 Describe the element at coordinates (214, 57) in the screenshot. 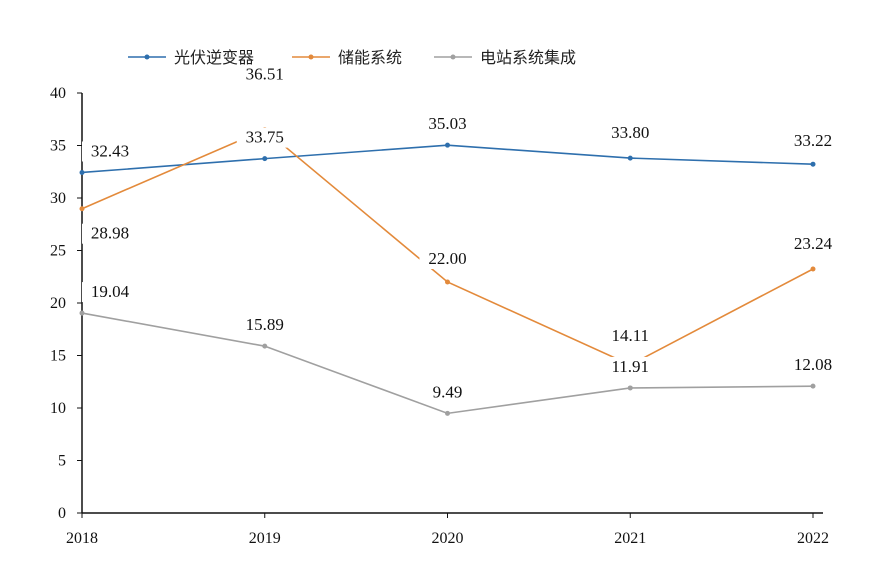

I see `legend-label: 光伏逆变器` at that location.